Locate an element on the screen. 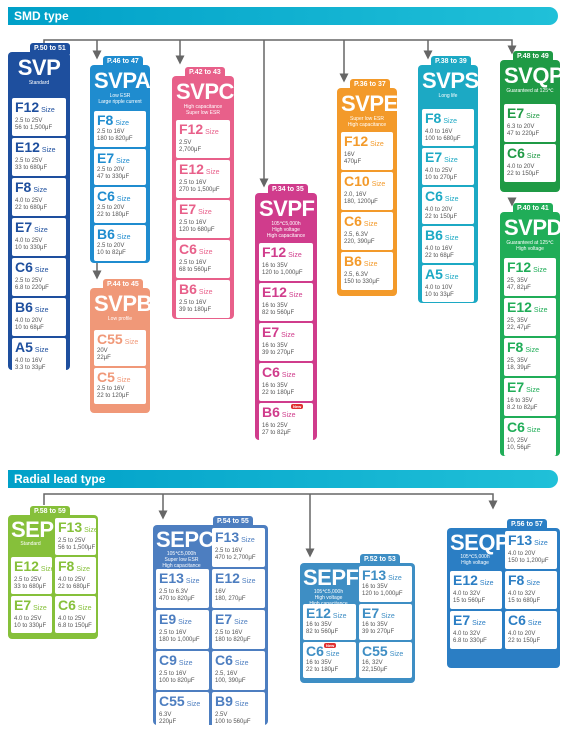  size-card-sepf-e12: E12 Size 16 to 35V 82 to 560μF is located at coordinates (329, 622).